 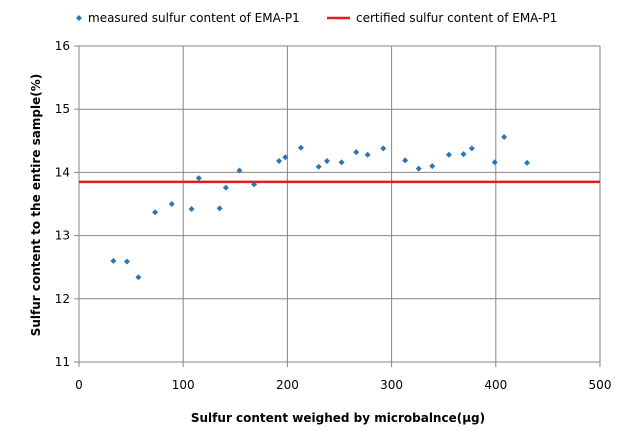 I want to click on x-tick-label: 300, so click(x=391, y=385).